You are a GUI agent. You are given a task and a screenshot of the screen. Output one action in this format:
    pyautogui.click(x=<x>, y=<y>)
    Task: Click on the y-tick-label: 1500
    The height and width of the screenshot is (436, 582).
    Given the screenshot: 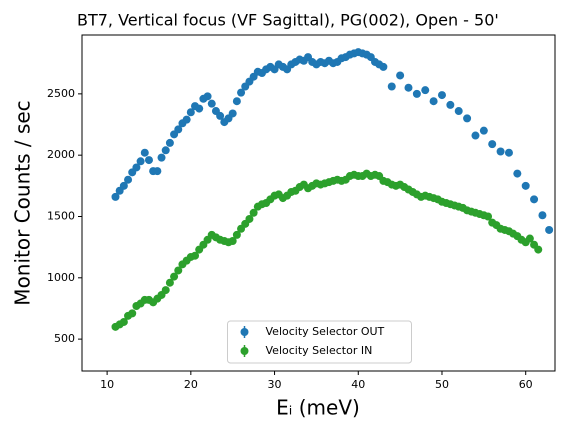 What is the action you would take?
    pyautogui.click(x=61, y=215)
    